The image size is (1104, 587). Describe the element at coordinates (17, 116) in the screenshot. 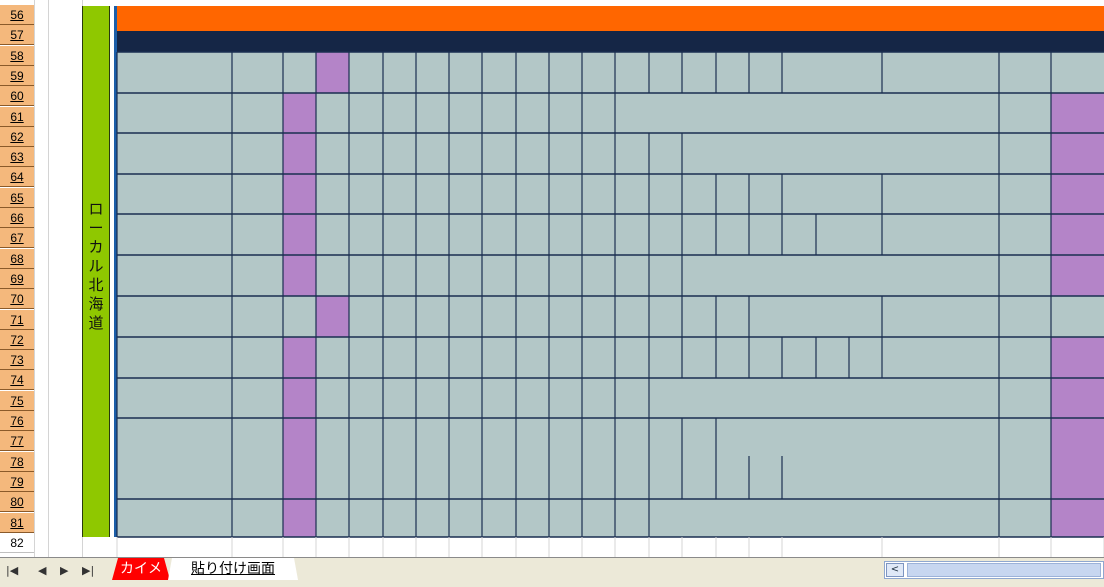

I see `row-header: 61` at that location.